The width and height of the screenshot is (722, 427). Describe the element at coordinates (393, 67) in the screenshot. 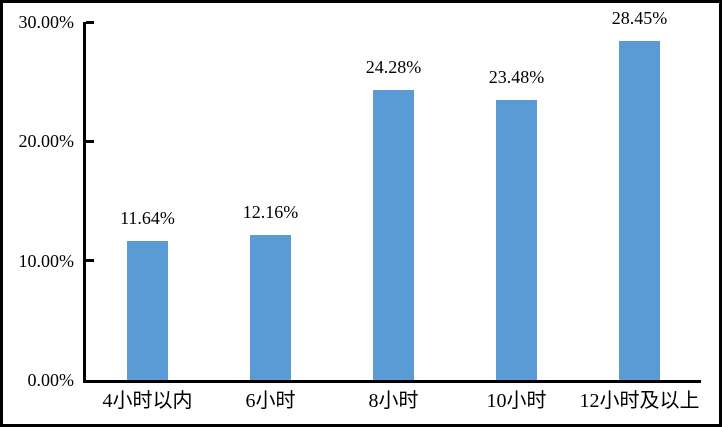

I see `bar-value-label: 24.28%` at that location.